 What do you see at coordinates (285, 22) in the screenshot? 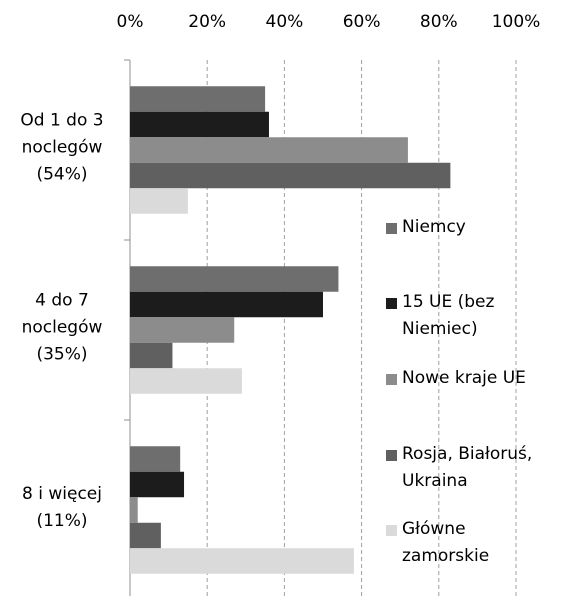
I see `x-tick-label: 40%` at bounding box center [285, 22].